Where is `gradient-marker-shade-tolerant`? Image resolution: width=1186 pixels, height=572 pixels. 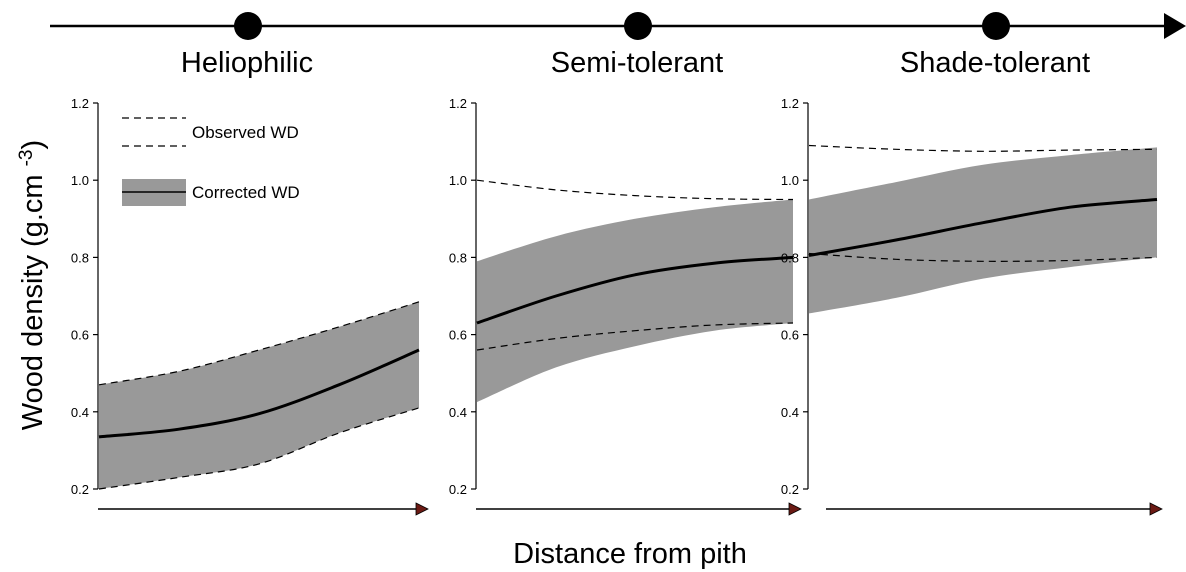
gradient-marker-shade-tolerant is located at coordinates (996, 26).